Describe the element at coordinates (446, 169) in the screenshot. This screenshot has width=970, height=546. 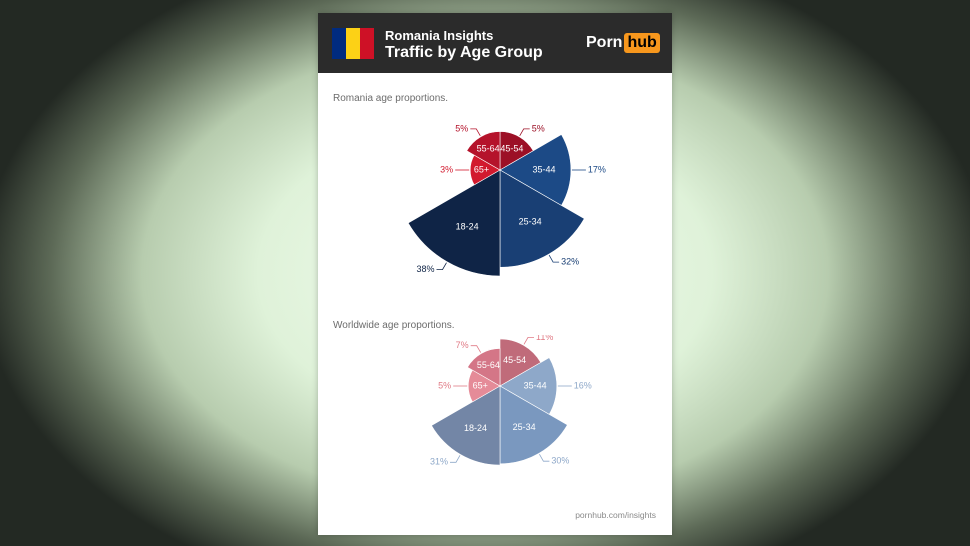
I see `value-label: 3%` at that location.